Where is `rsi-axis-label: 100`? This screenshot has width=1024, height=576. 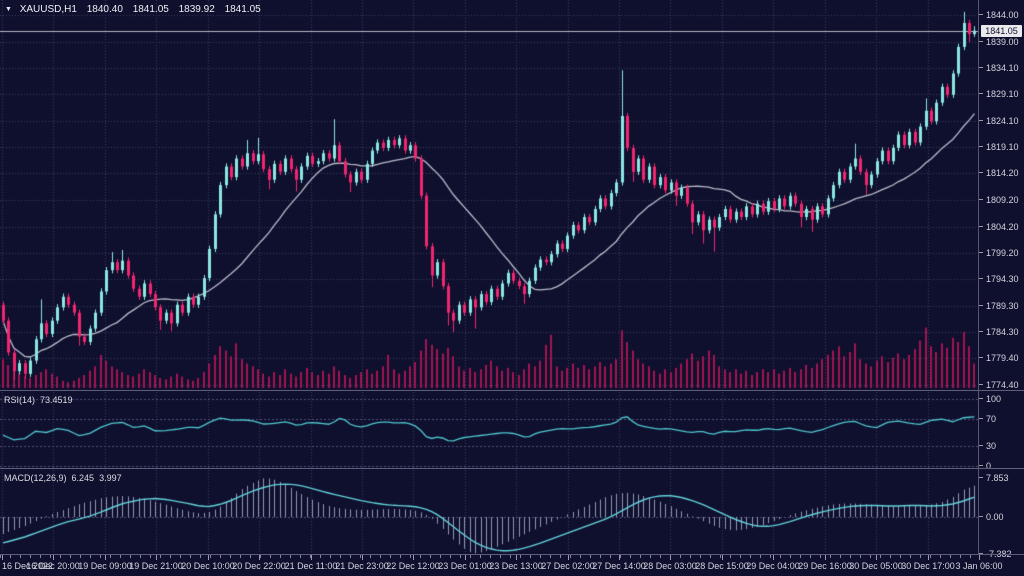 rsi-axis-label: 100 is located at coordinates (990, 399).